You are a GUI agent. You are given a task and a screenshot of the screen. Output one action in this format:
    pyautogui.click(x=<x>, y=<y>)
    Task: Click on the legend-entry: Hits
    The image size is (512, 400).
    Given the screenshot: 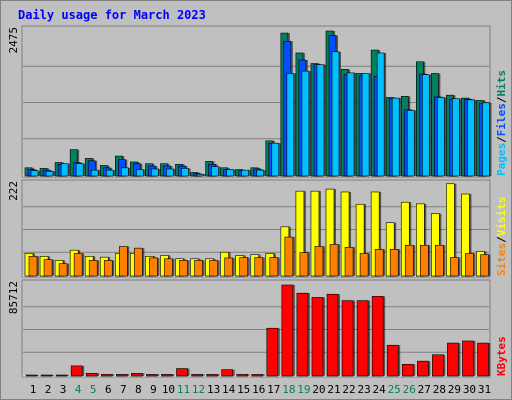 What is the action you would take?
    pyautogui.click(x=501, y=83)
    